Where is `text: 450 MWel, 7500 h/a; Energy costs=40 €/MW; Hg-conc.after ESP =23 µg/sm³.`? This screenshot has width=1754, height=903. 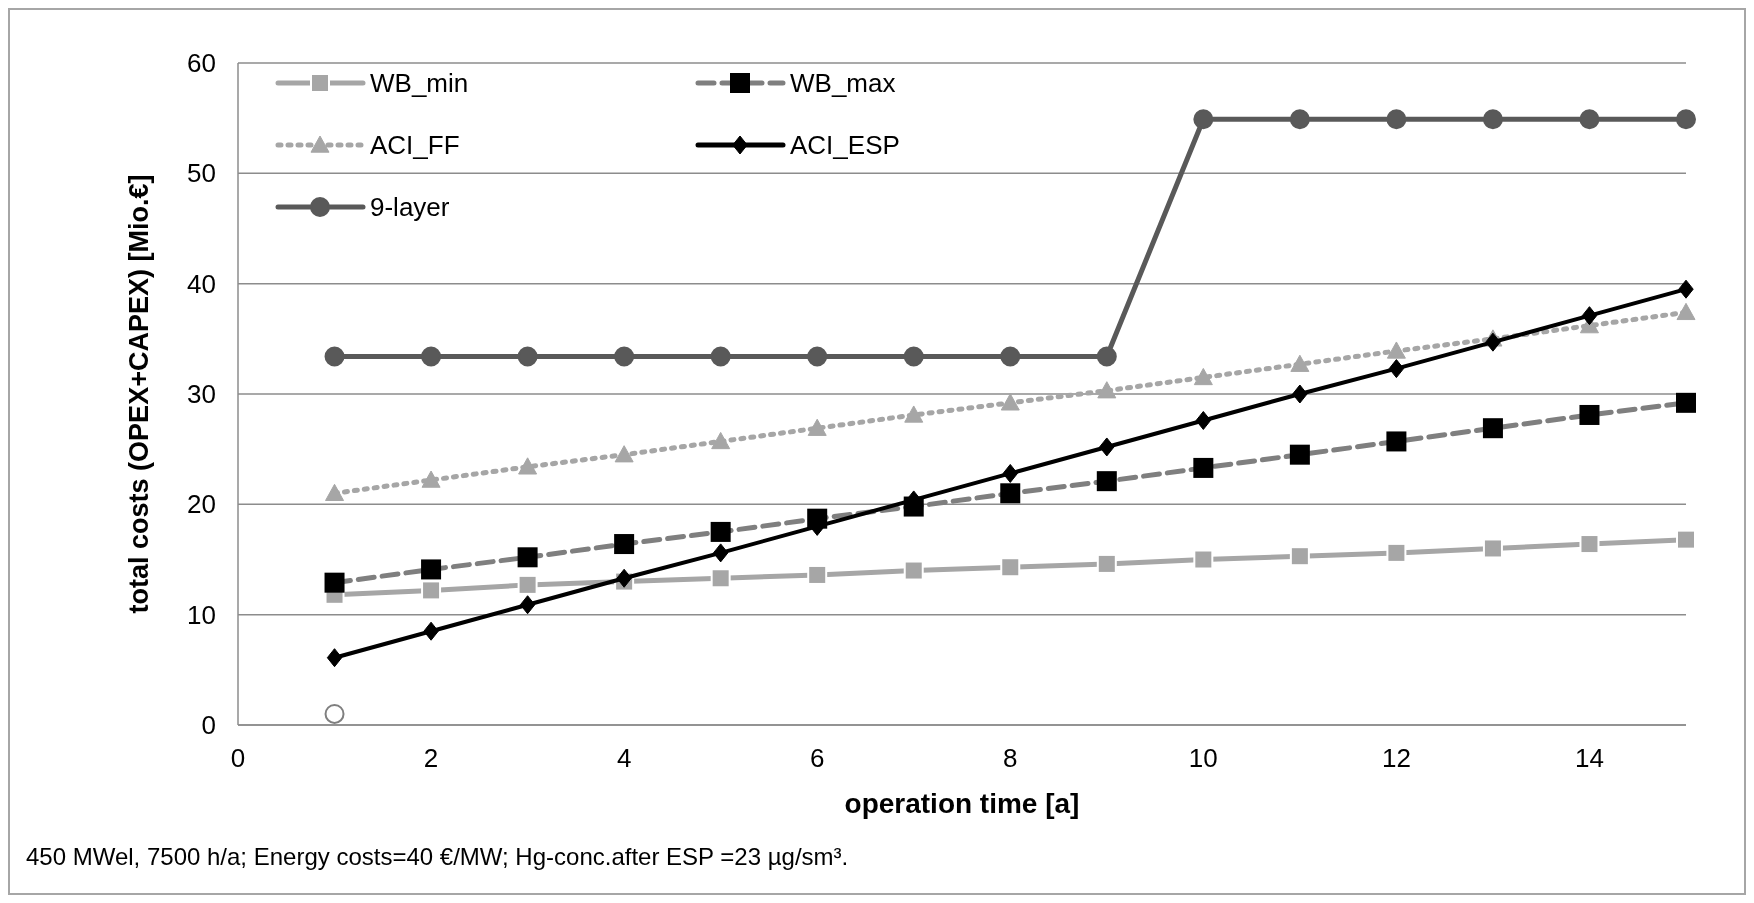 text: 450 MWel, 7500 h/a; Energy costs=40 €/MW; Hg-conc.after ESP =23 µg/sm³. is located at coordinates (437, 856).